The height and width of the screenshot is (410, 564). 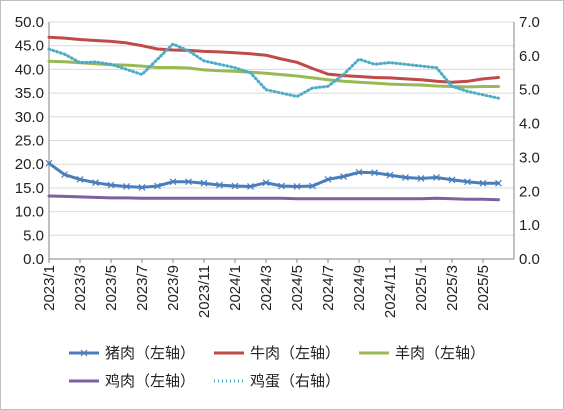 I want to click on y-right-tick-label: 6.0, so click(x=529, y=56).